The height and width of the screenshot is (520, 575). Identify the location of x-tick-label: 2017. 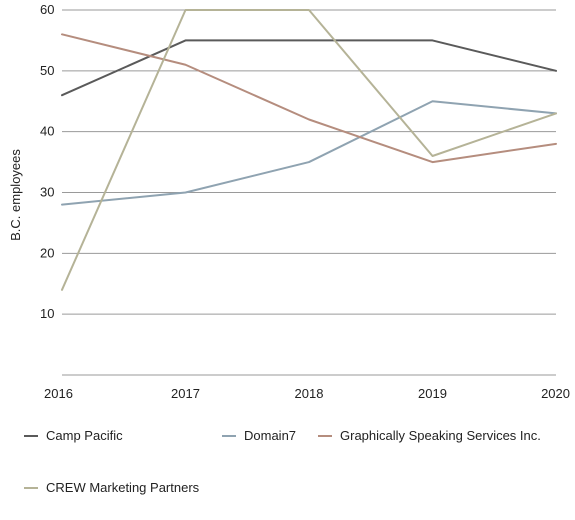
(185, 393).